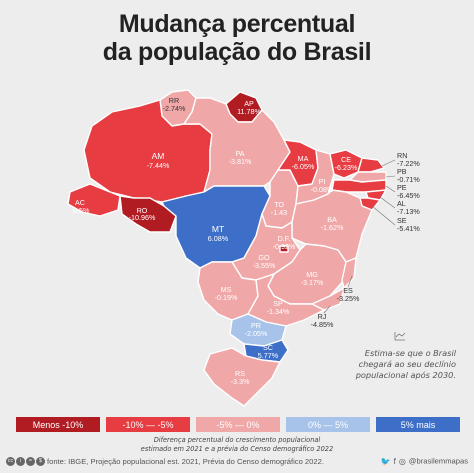 The height and width of the screenshot is (473, 474). What do you see at coordinates (80, 202) in the screenshot?
I see `label-ac-code: AC` at bounding box center [80, 202].